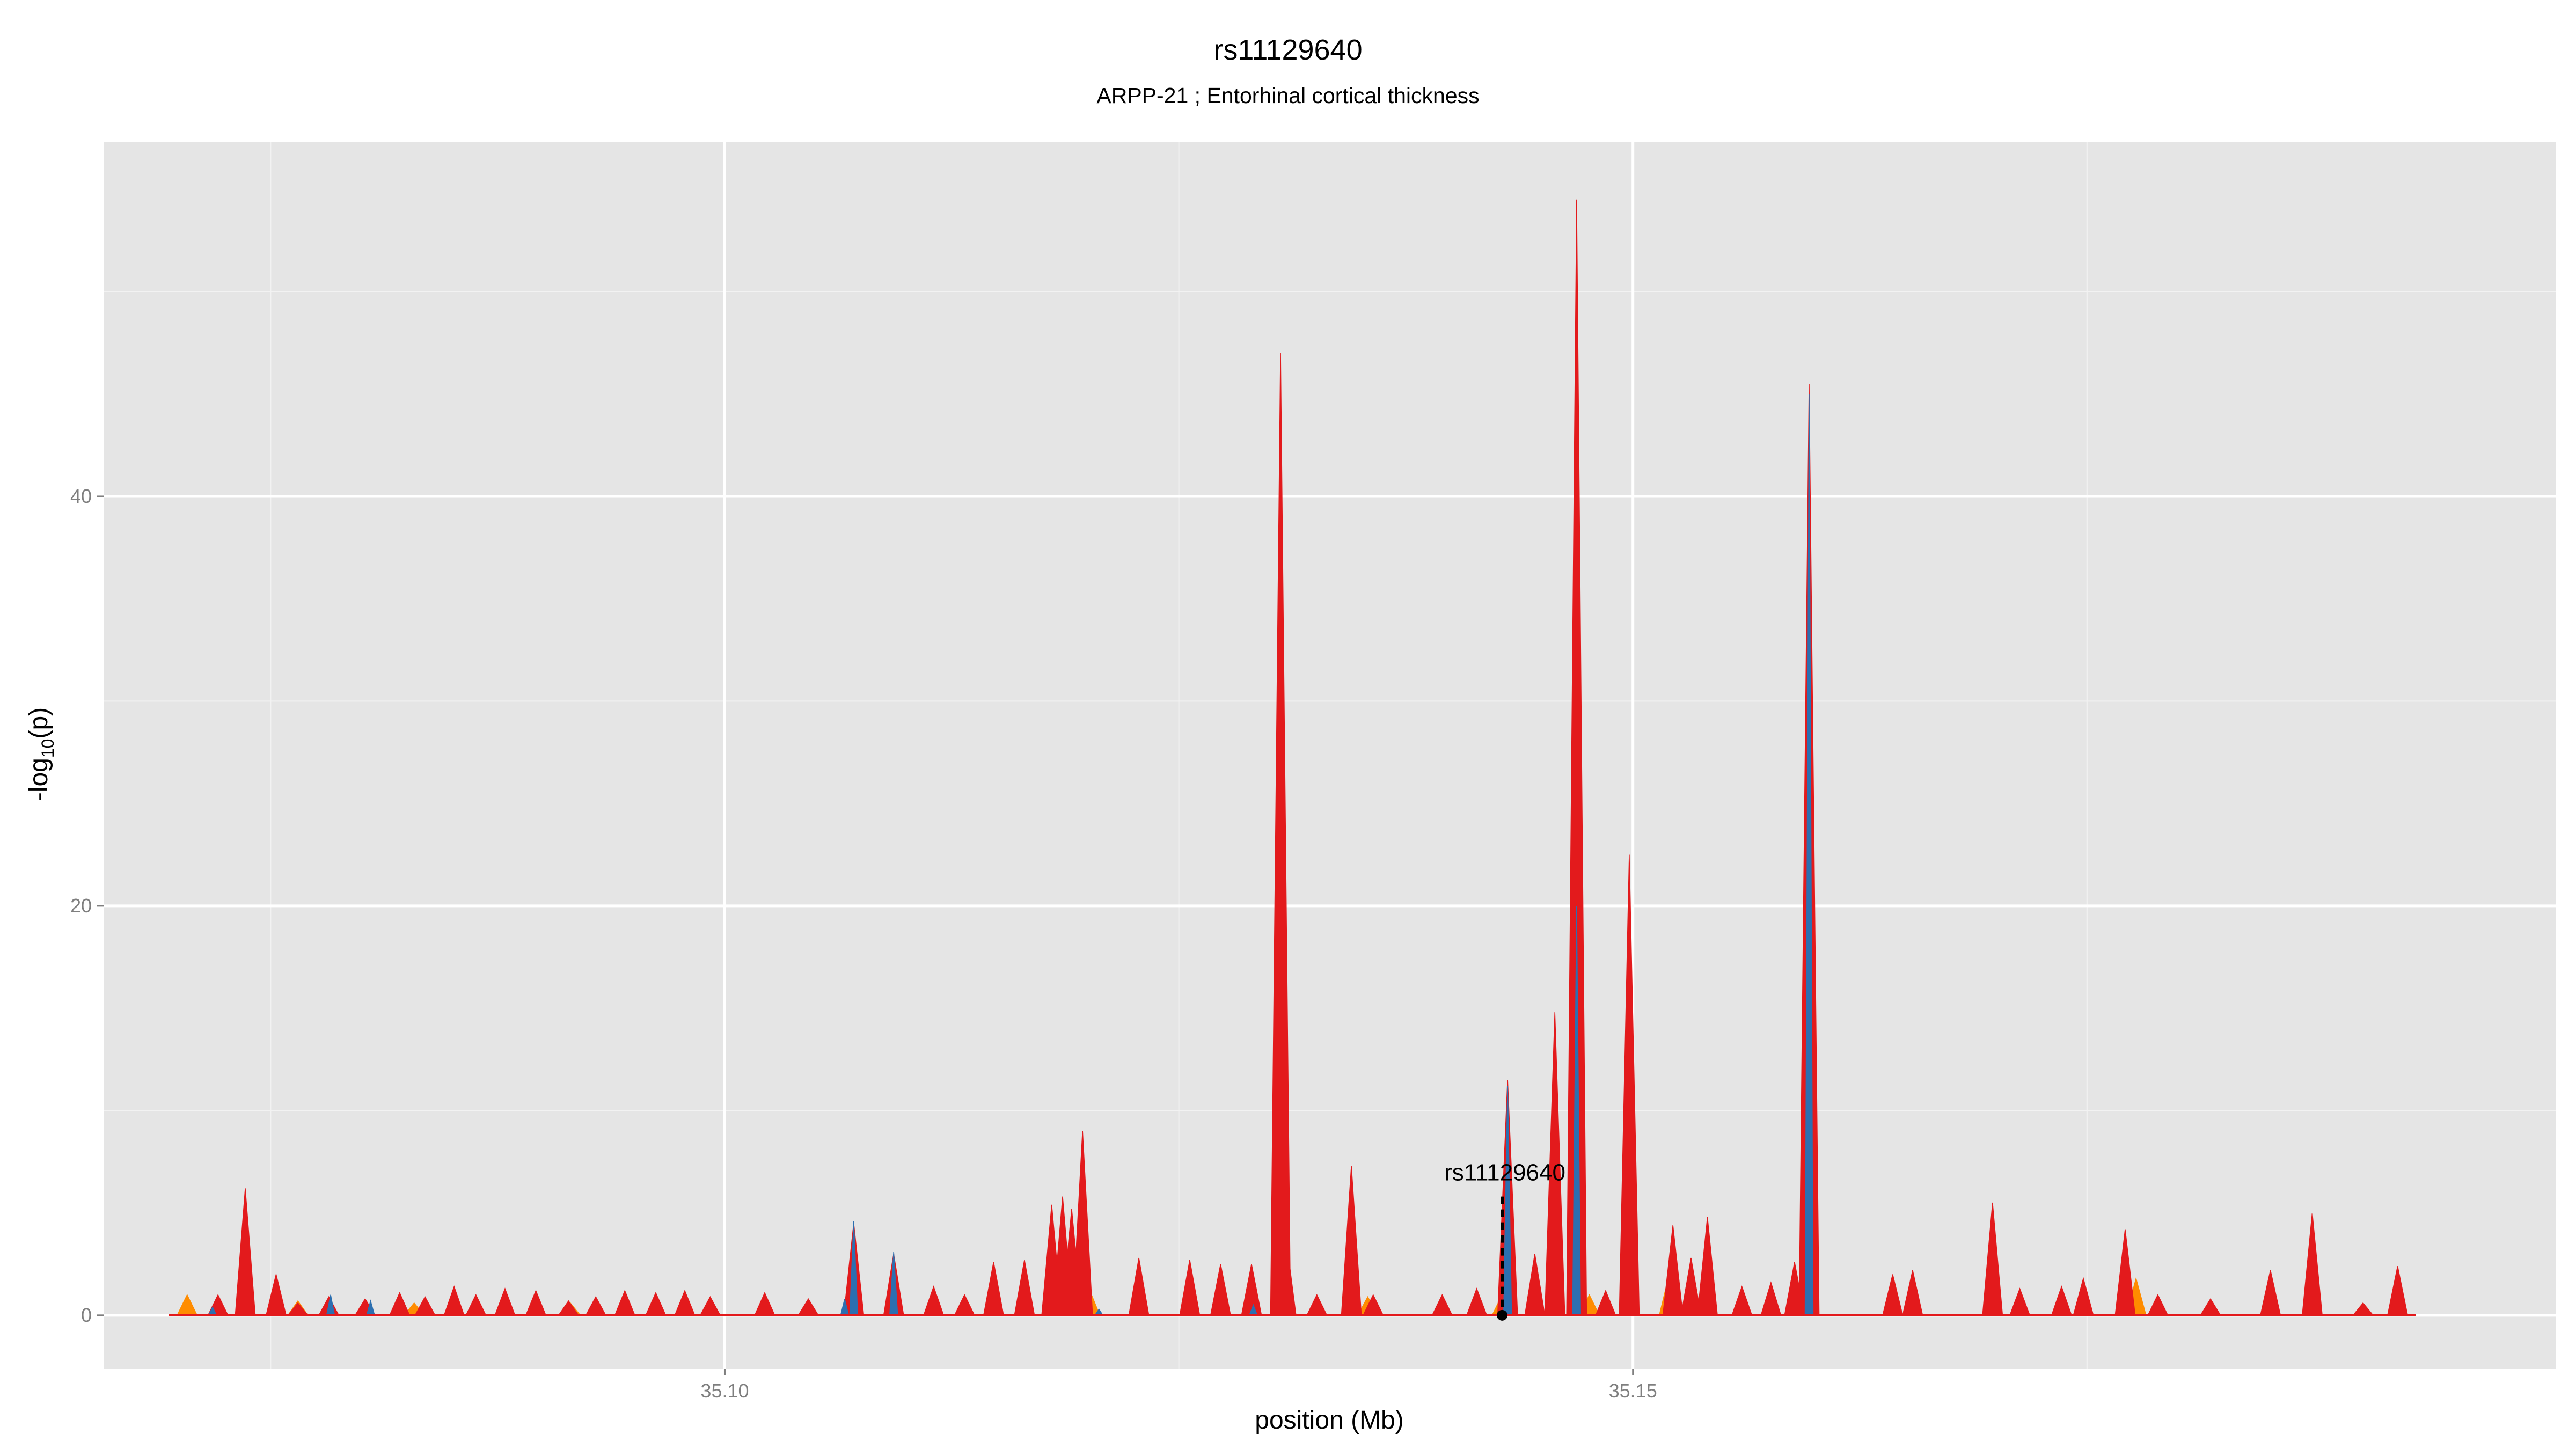 The image size is (2576, 1449). I want to click on y-tick-label: 20, so click(81, 906).